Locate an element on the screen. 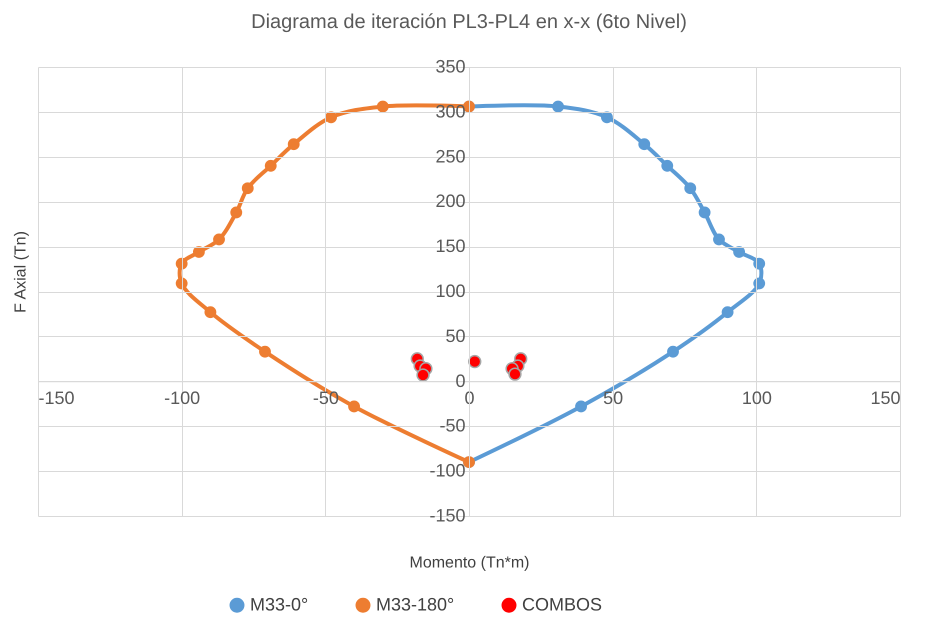  y-tick-label: 50 is located at coordinates (455, 336).